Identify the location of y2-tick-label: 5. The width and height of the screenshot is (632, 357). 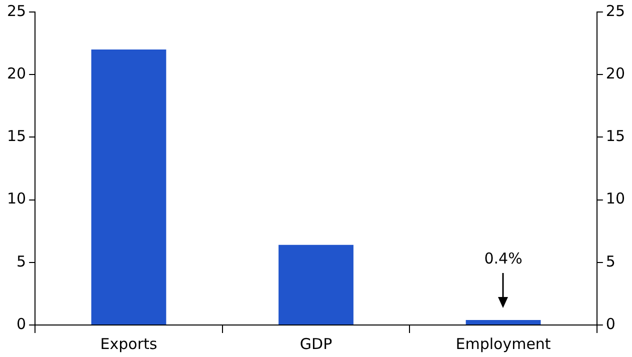
(611, 261).